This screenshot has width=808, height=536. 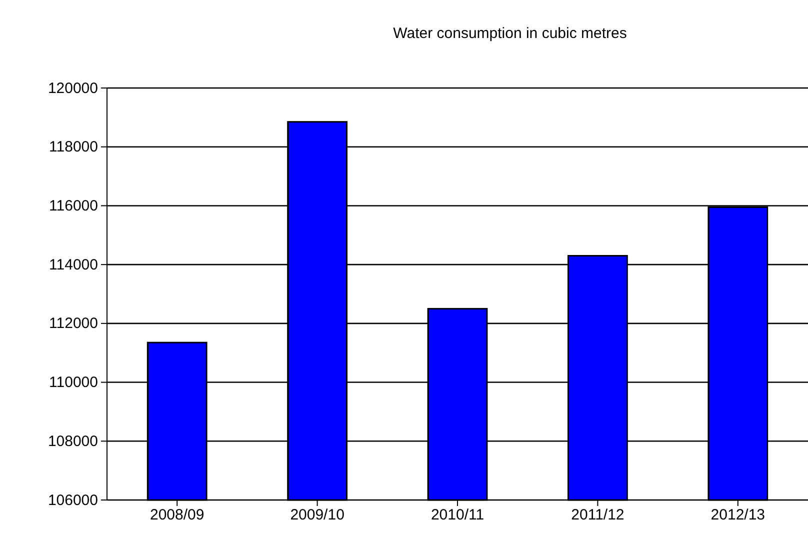 What do you see at coordinates (73, 88) in the screenshot?
I see `y-tick-label: 120000` at bounding box center [73, 88].